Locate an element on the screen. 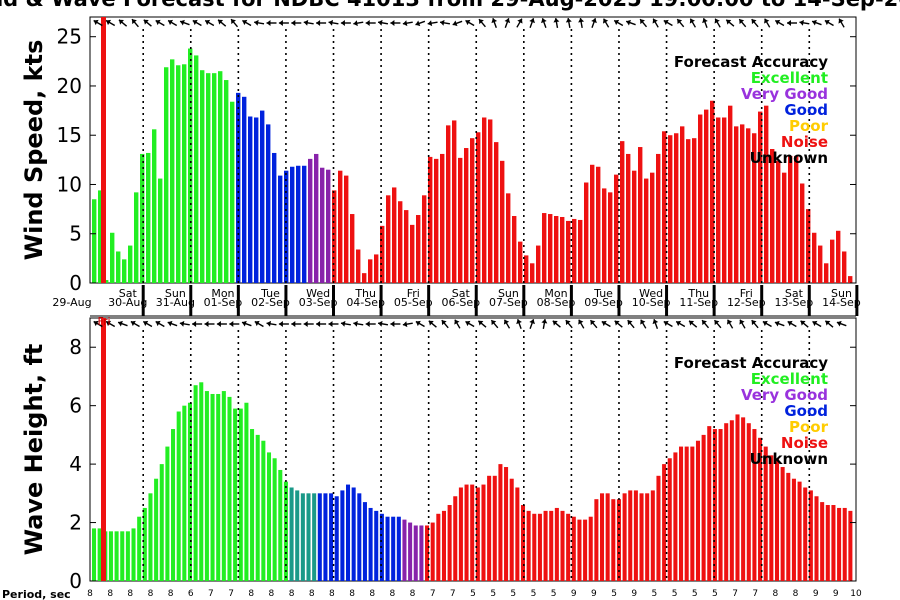 This screenshot has width=900, height=600. period-value: 9 is located at coordinates (816, 594).